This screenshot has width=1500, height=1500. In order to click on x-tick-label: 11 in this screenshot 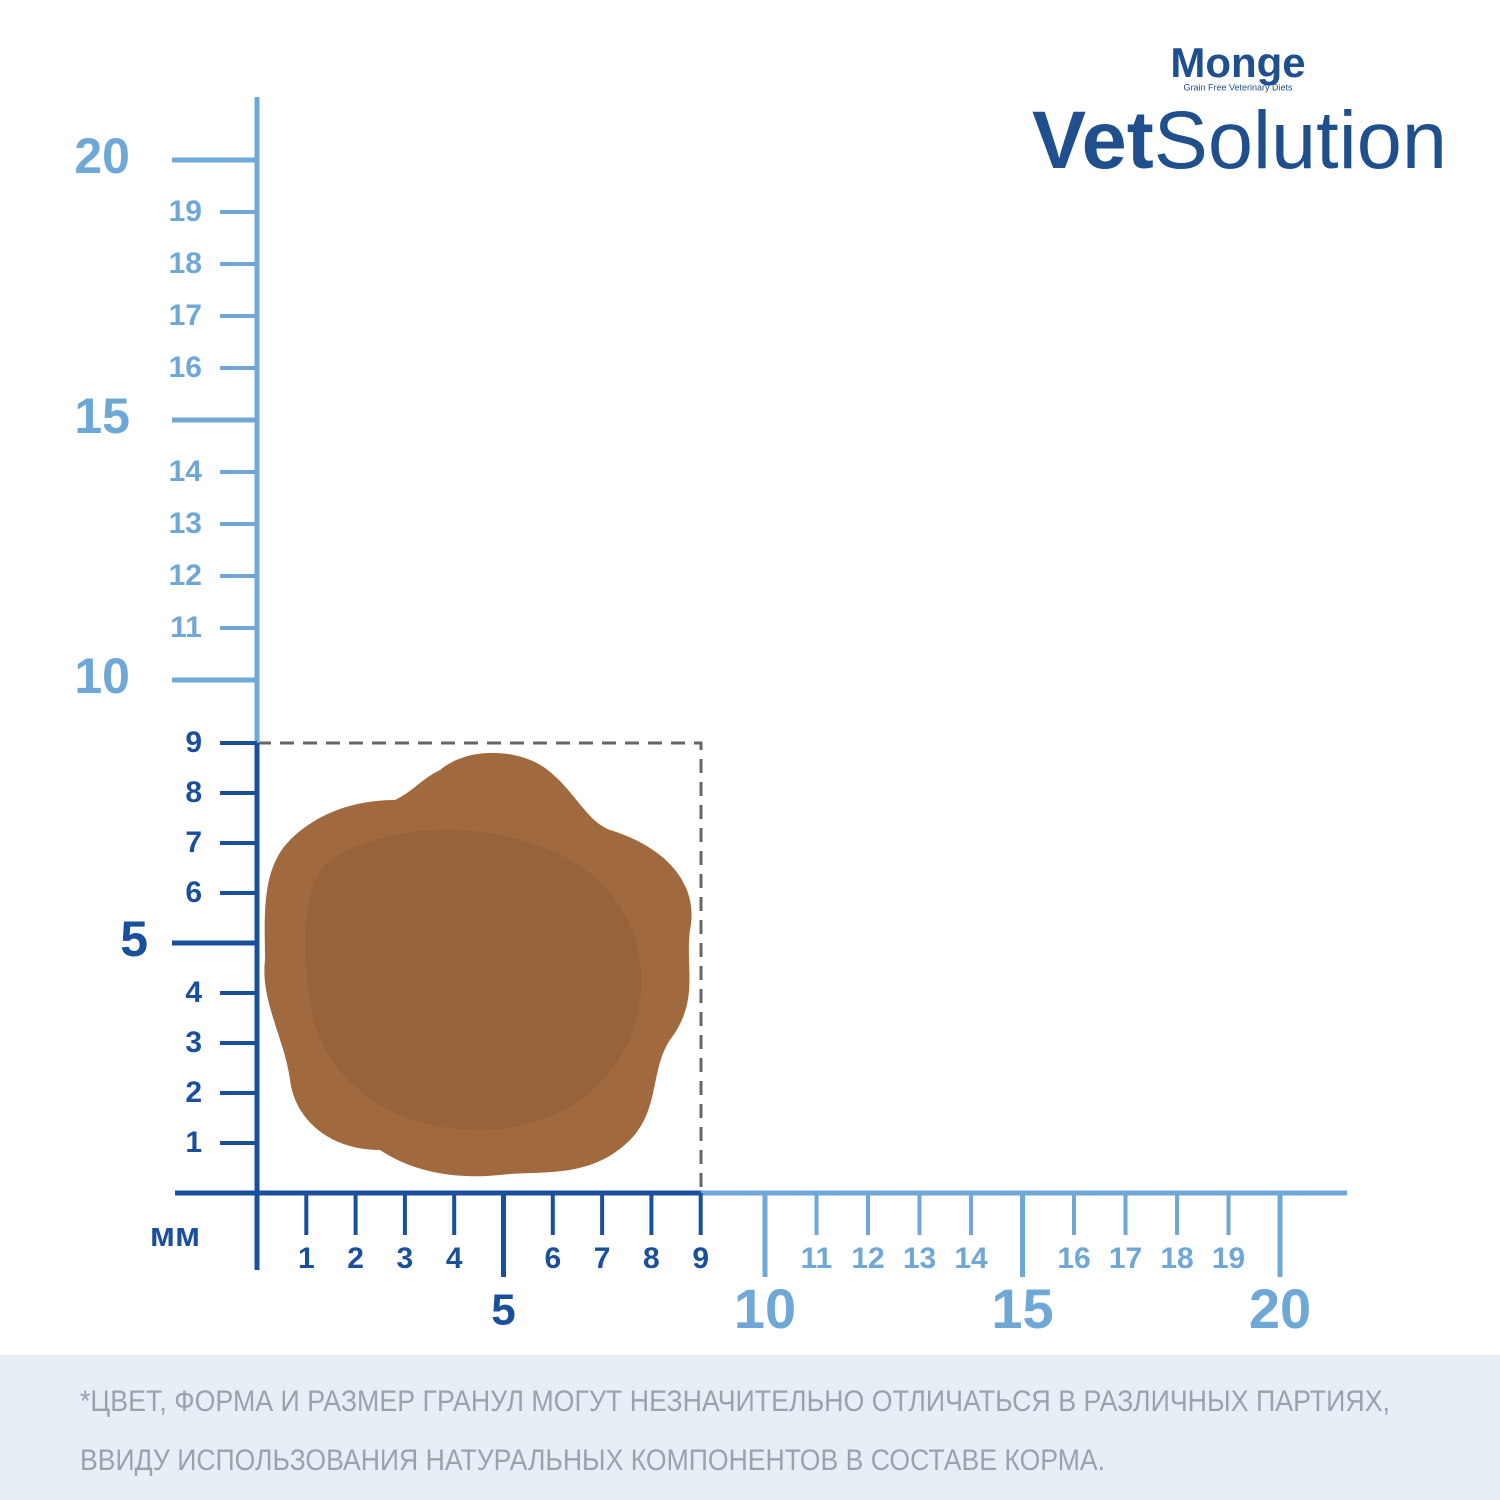, I will do `click(817, 1258)`.